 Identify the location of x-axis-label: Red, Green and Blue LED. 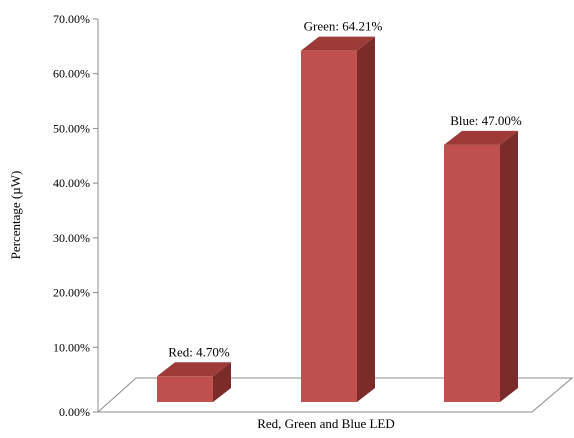
(326, 423).